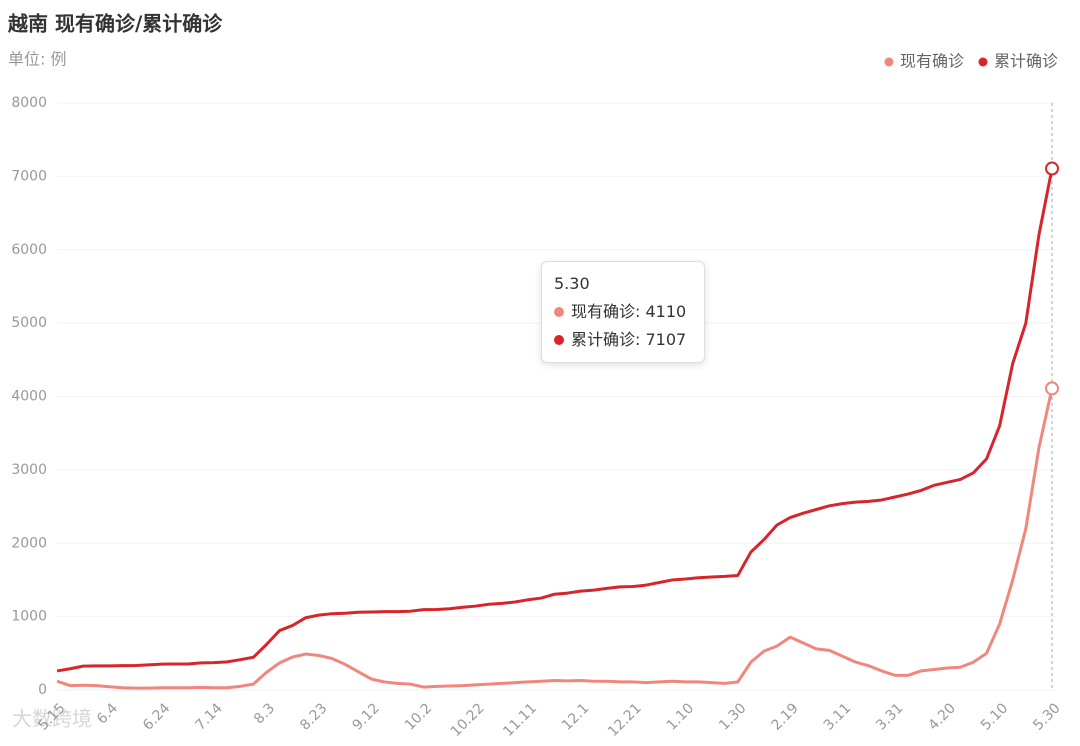 This screenshot has width=1080, height=746. I want to click on x-tick-label: 5.30, so click(1046, 716).